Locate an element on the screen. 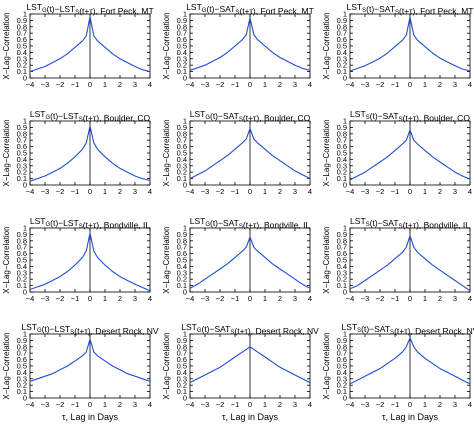  panel-title: LSTS(t)−SATS(t+τ), Fort Peck, MT is located at coordinates (410, 9).